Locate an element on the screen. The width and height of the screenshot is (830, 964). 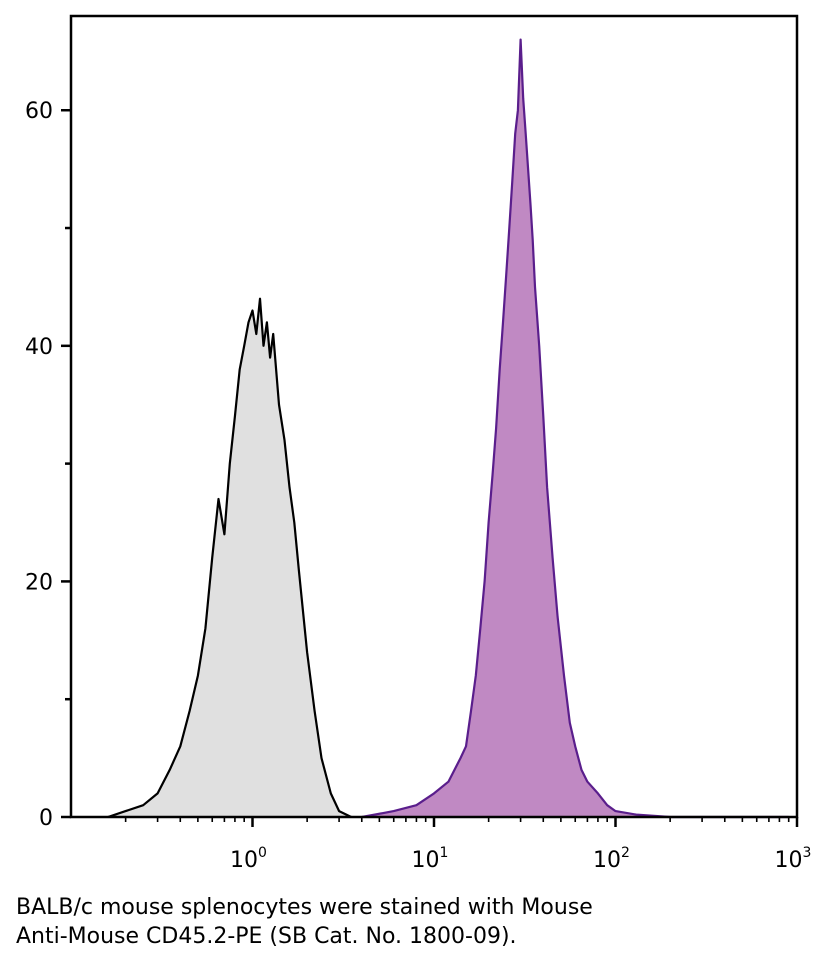
y-tick-label-60: 60 is located at coordinates (39, 111).